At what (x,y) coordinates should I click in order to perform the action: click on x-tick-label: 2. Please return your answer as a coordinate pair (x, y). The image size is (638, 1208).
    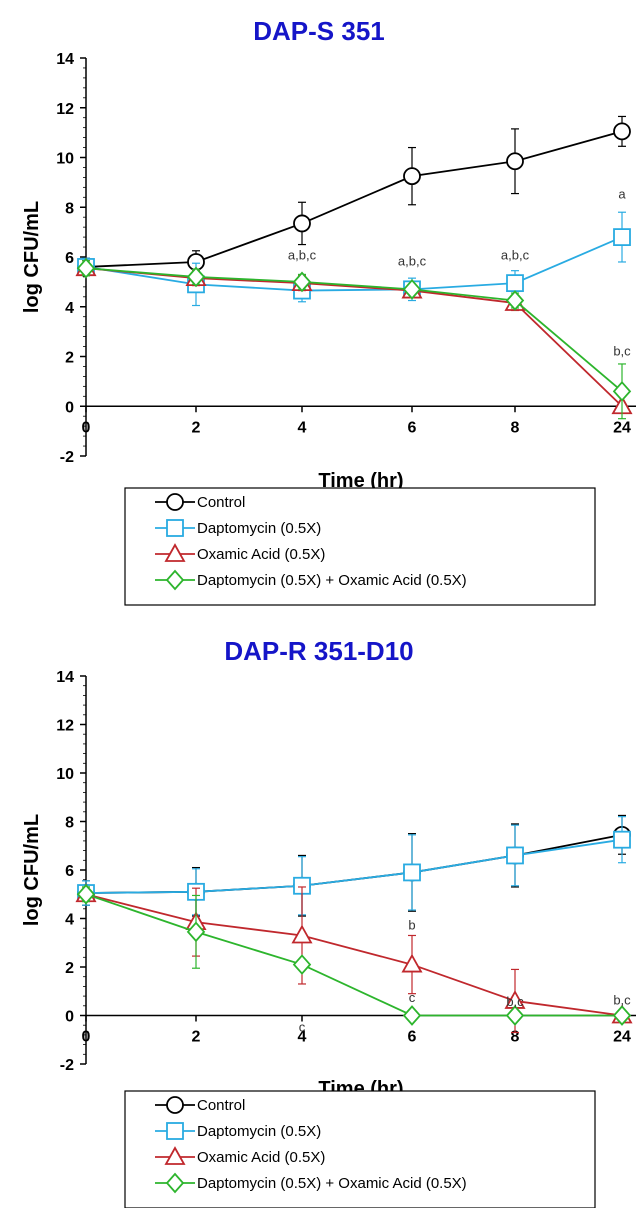
    Looking at the image, I should click on (196, 1037).